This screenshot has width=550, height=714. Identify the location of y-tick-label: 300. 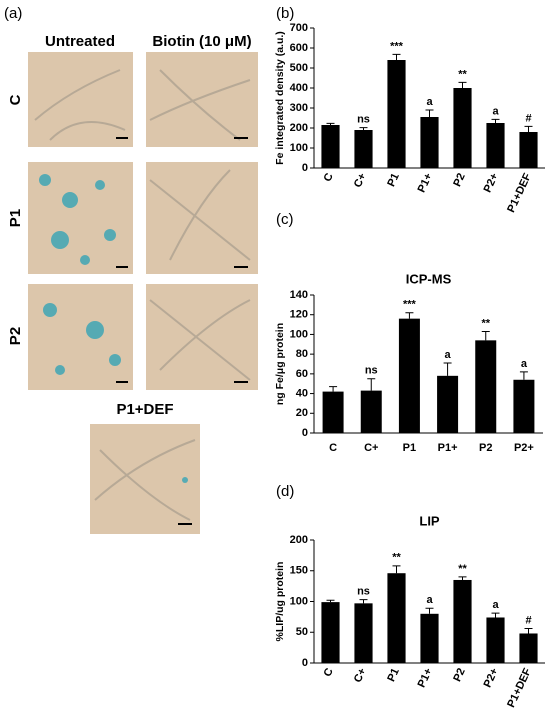
(299, 108).